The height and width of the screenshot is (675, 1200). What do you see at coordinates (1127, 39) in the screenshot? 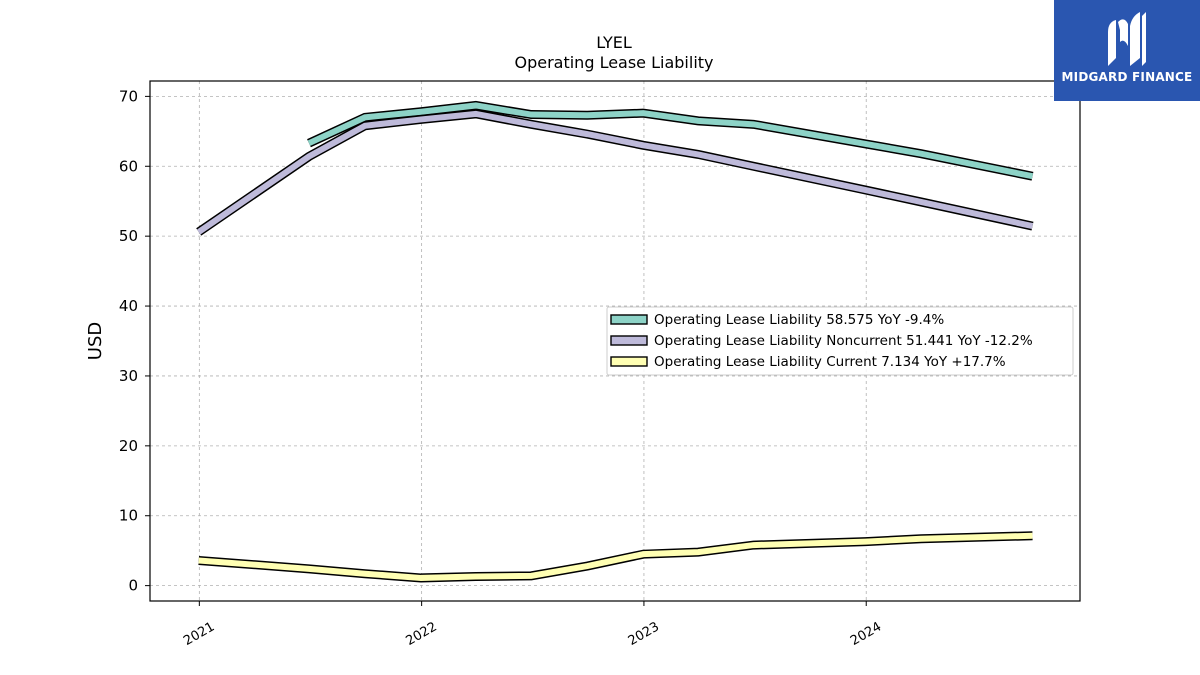
I see `midgard-m-logo-icon` at bounding box center [1127, 39].